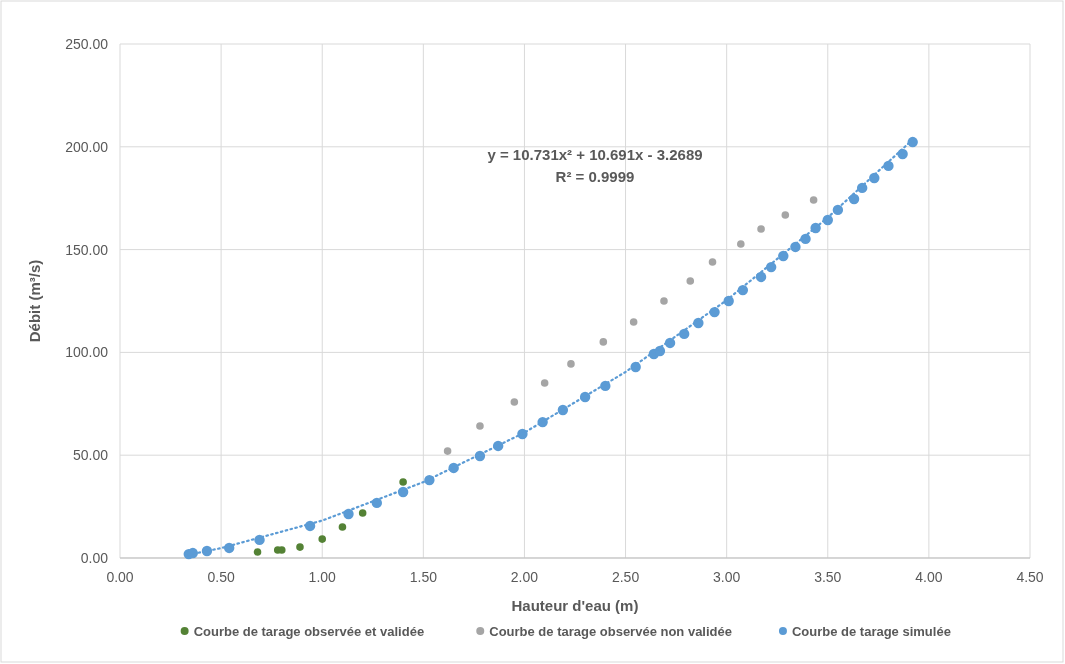 The height and width of the screenshot is (664, 1065). What do you see at coordinates (524, 577) in the screenshot?
I see `x-tick-label: 2.00` at bounding box center [524, 577].